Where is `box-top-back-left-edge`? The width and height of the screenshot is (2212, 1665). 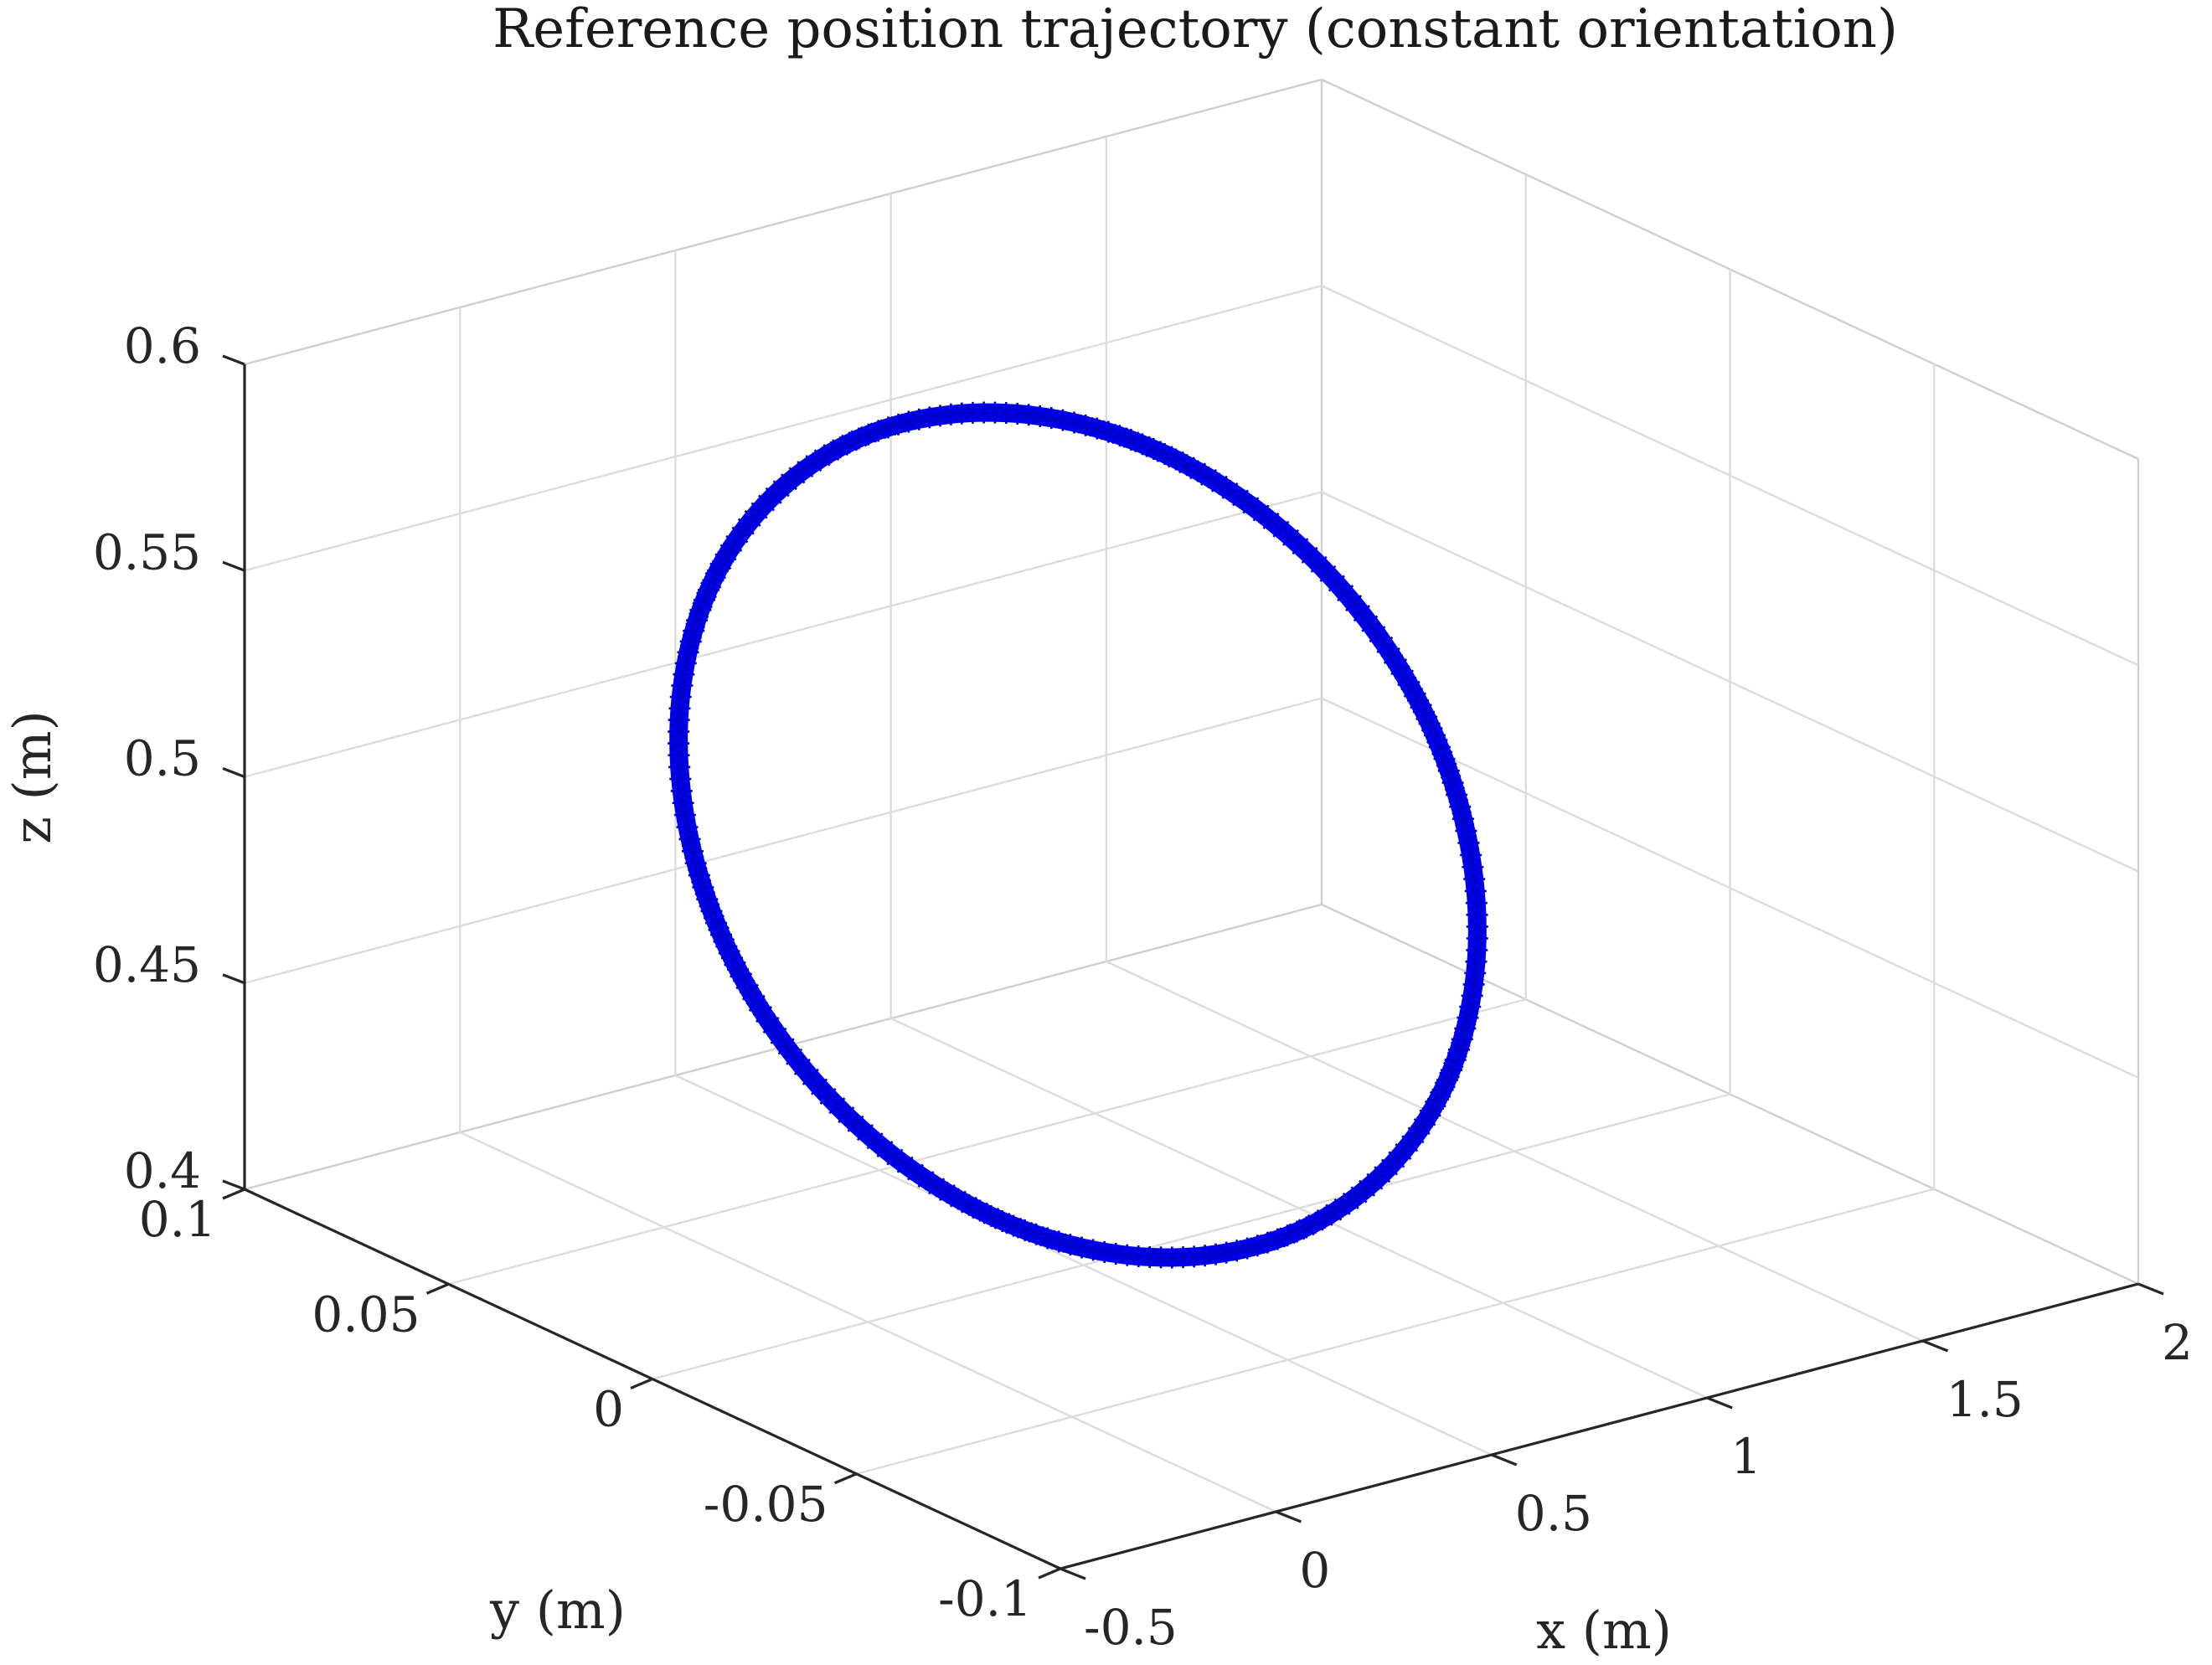
box-top-back-left-edge is located at coordinates (784, 222).